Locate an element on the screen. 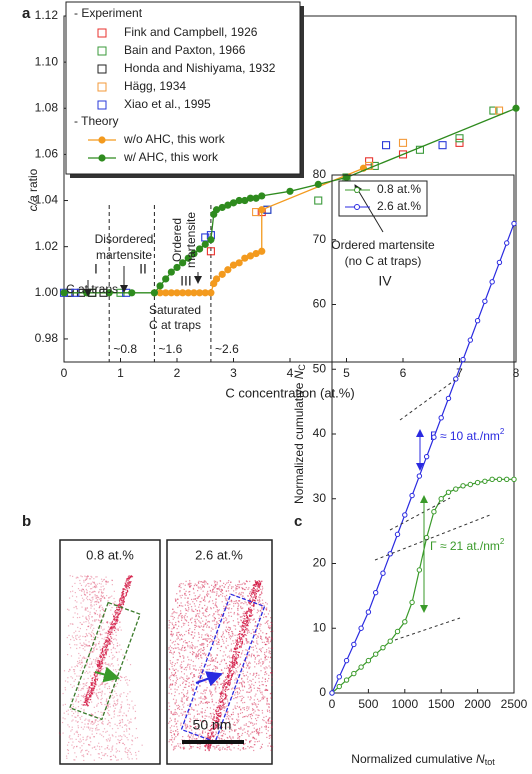 The height and width of the screenshot is (774, 532). series-point is located at coordinates (485, 301).